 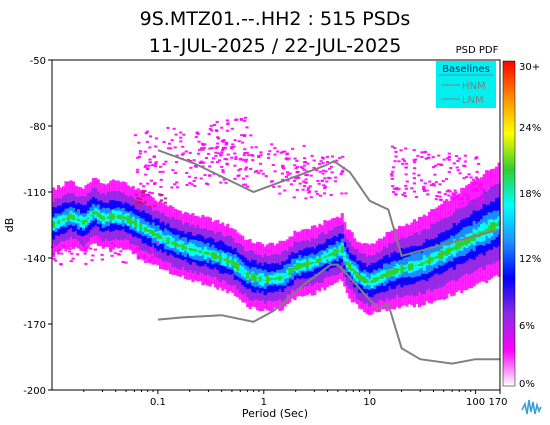 I want to click on colorbar-label: 24%, so click(x=530, y=128).